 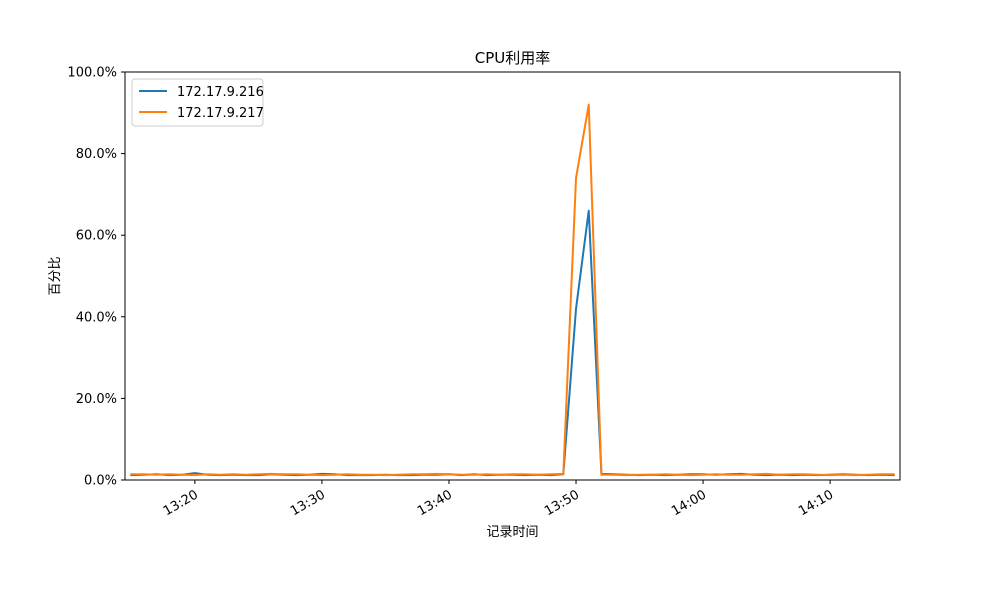 I want to click on y-tick-label: 80.0%, so click(x=96, y=154).